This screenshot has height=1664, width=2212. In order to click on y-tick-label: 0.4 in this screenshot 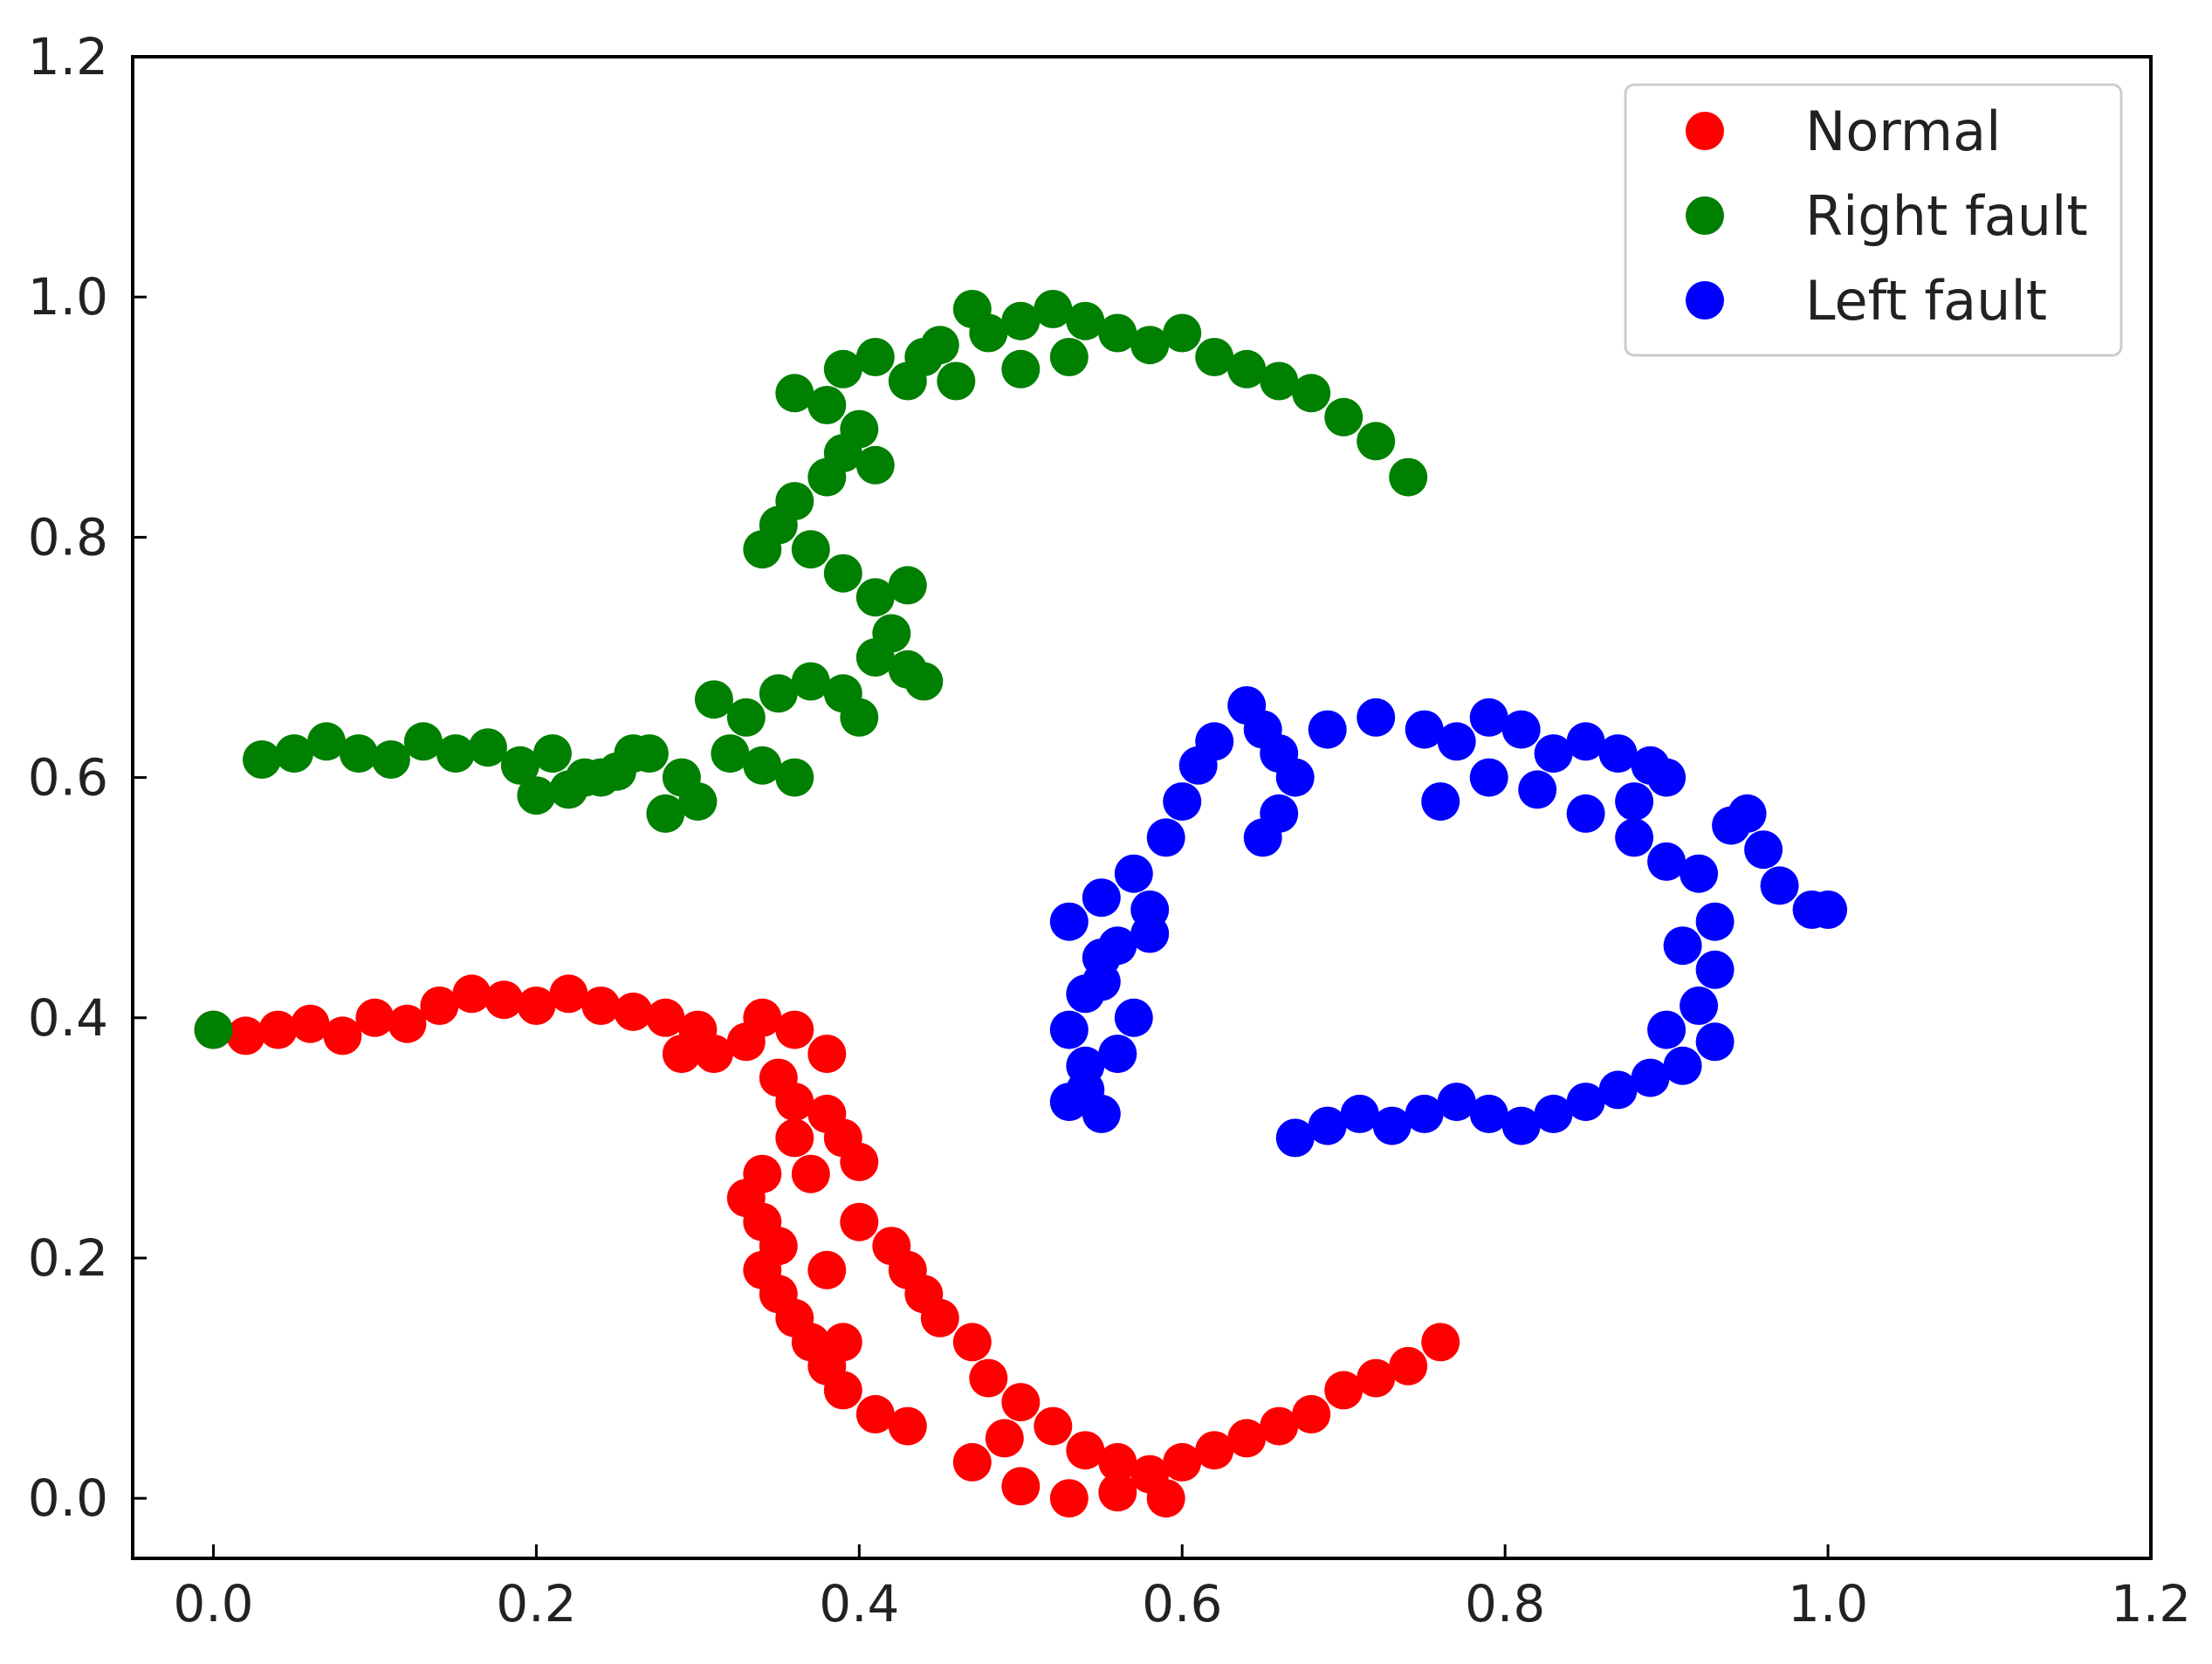, I will do `click(68, 1018)`.